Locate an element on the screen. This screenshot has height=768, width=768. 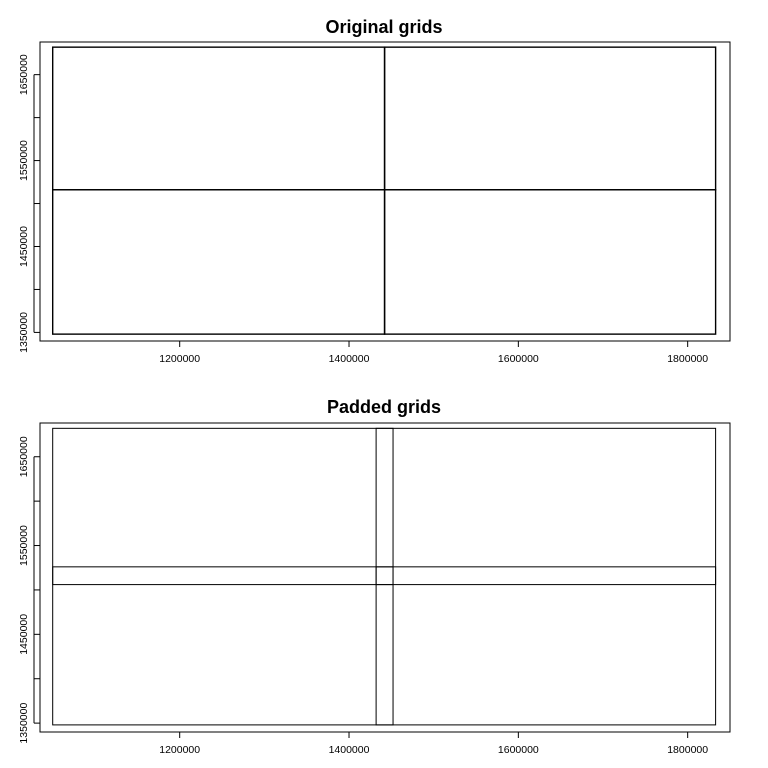
chart-title-padded: Padded grids is located at coordinates (384, 407).